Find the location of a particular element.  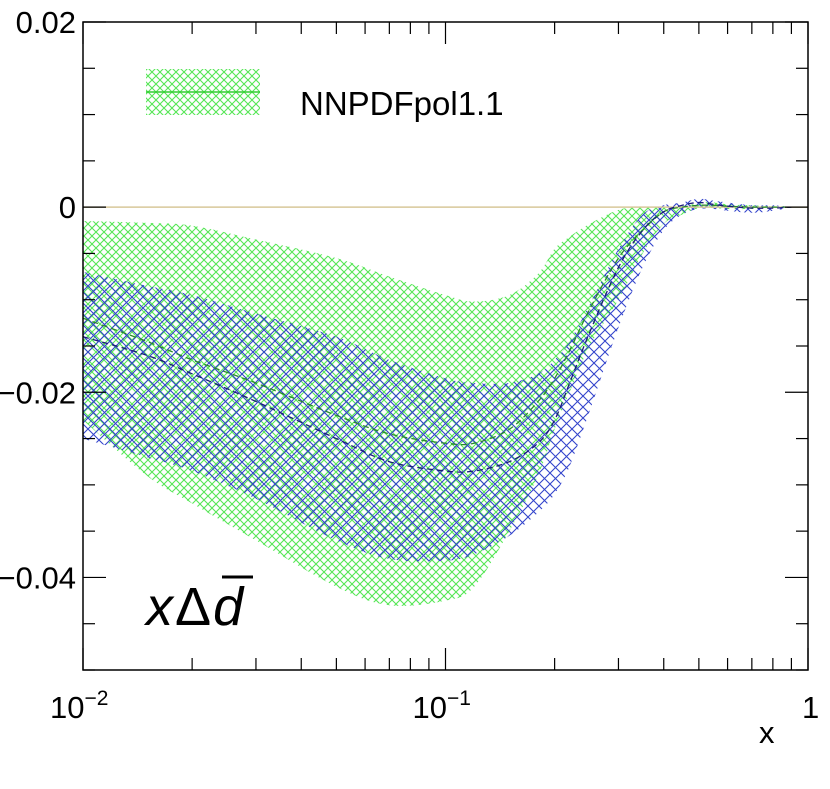

legend: NNPDFpol1.1 is located at coordinates (325, 95).